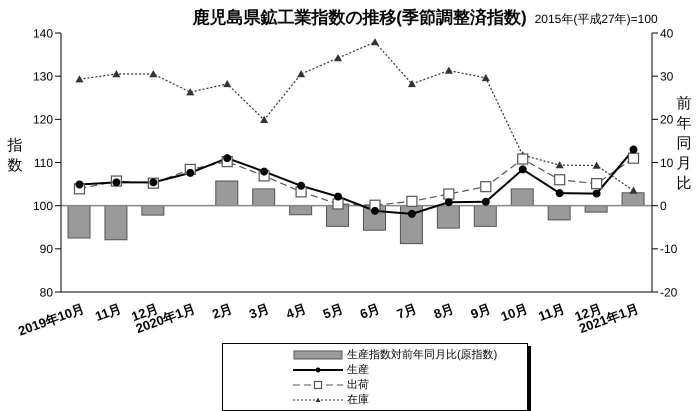 This screenshot has height=411, width=700. I want to click on x-tick-label: 8月, so click(444, 311).